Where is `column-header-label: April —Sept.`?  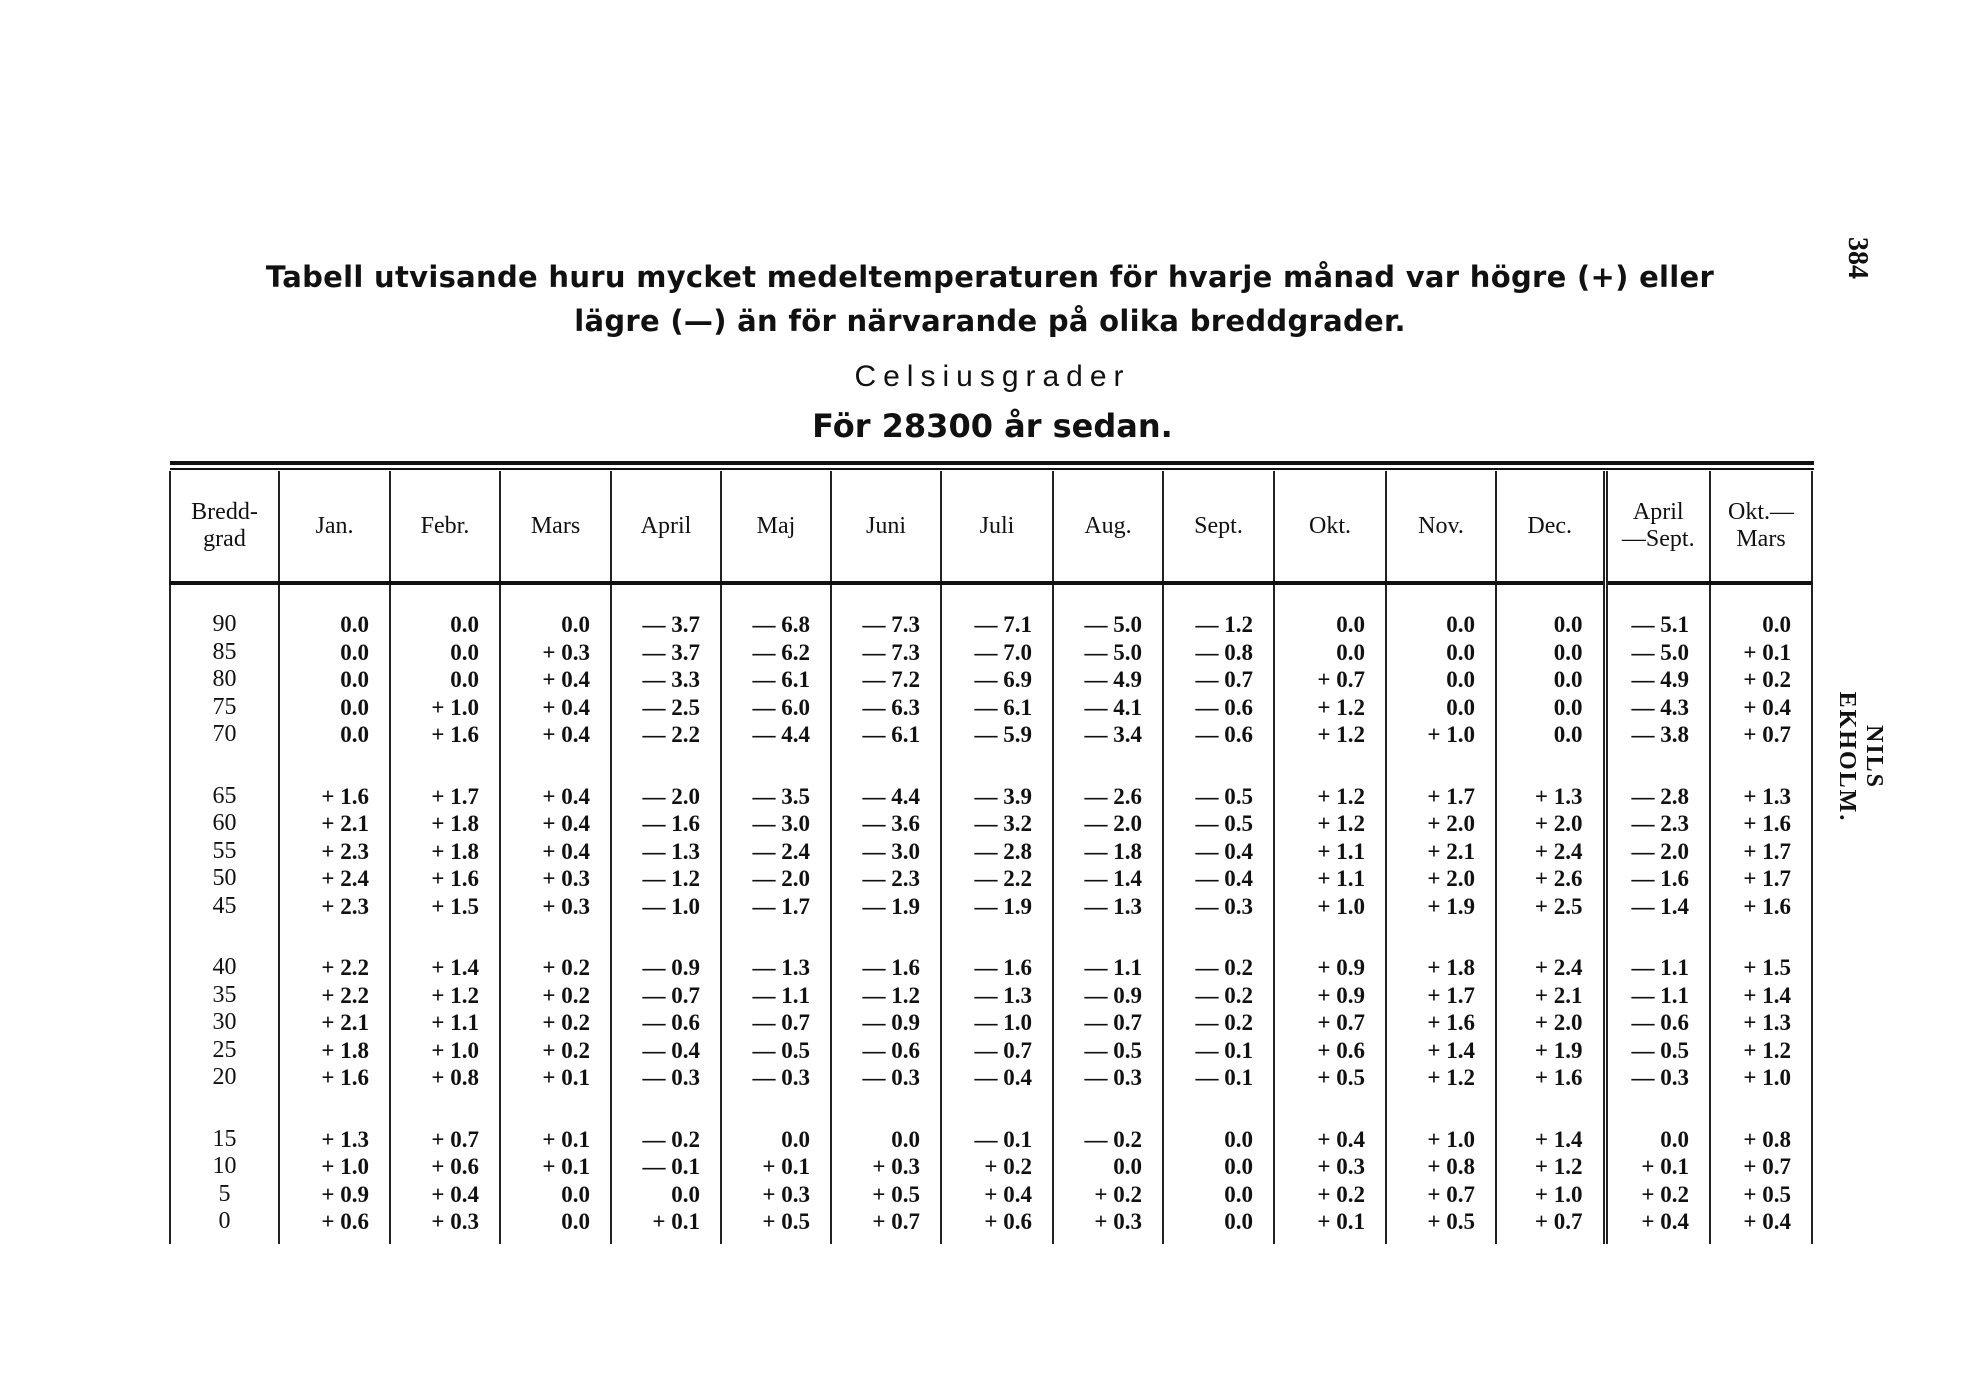 column-header-label: April —Sept. is located at coordinates (1658, 525).